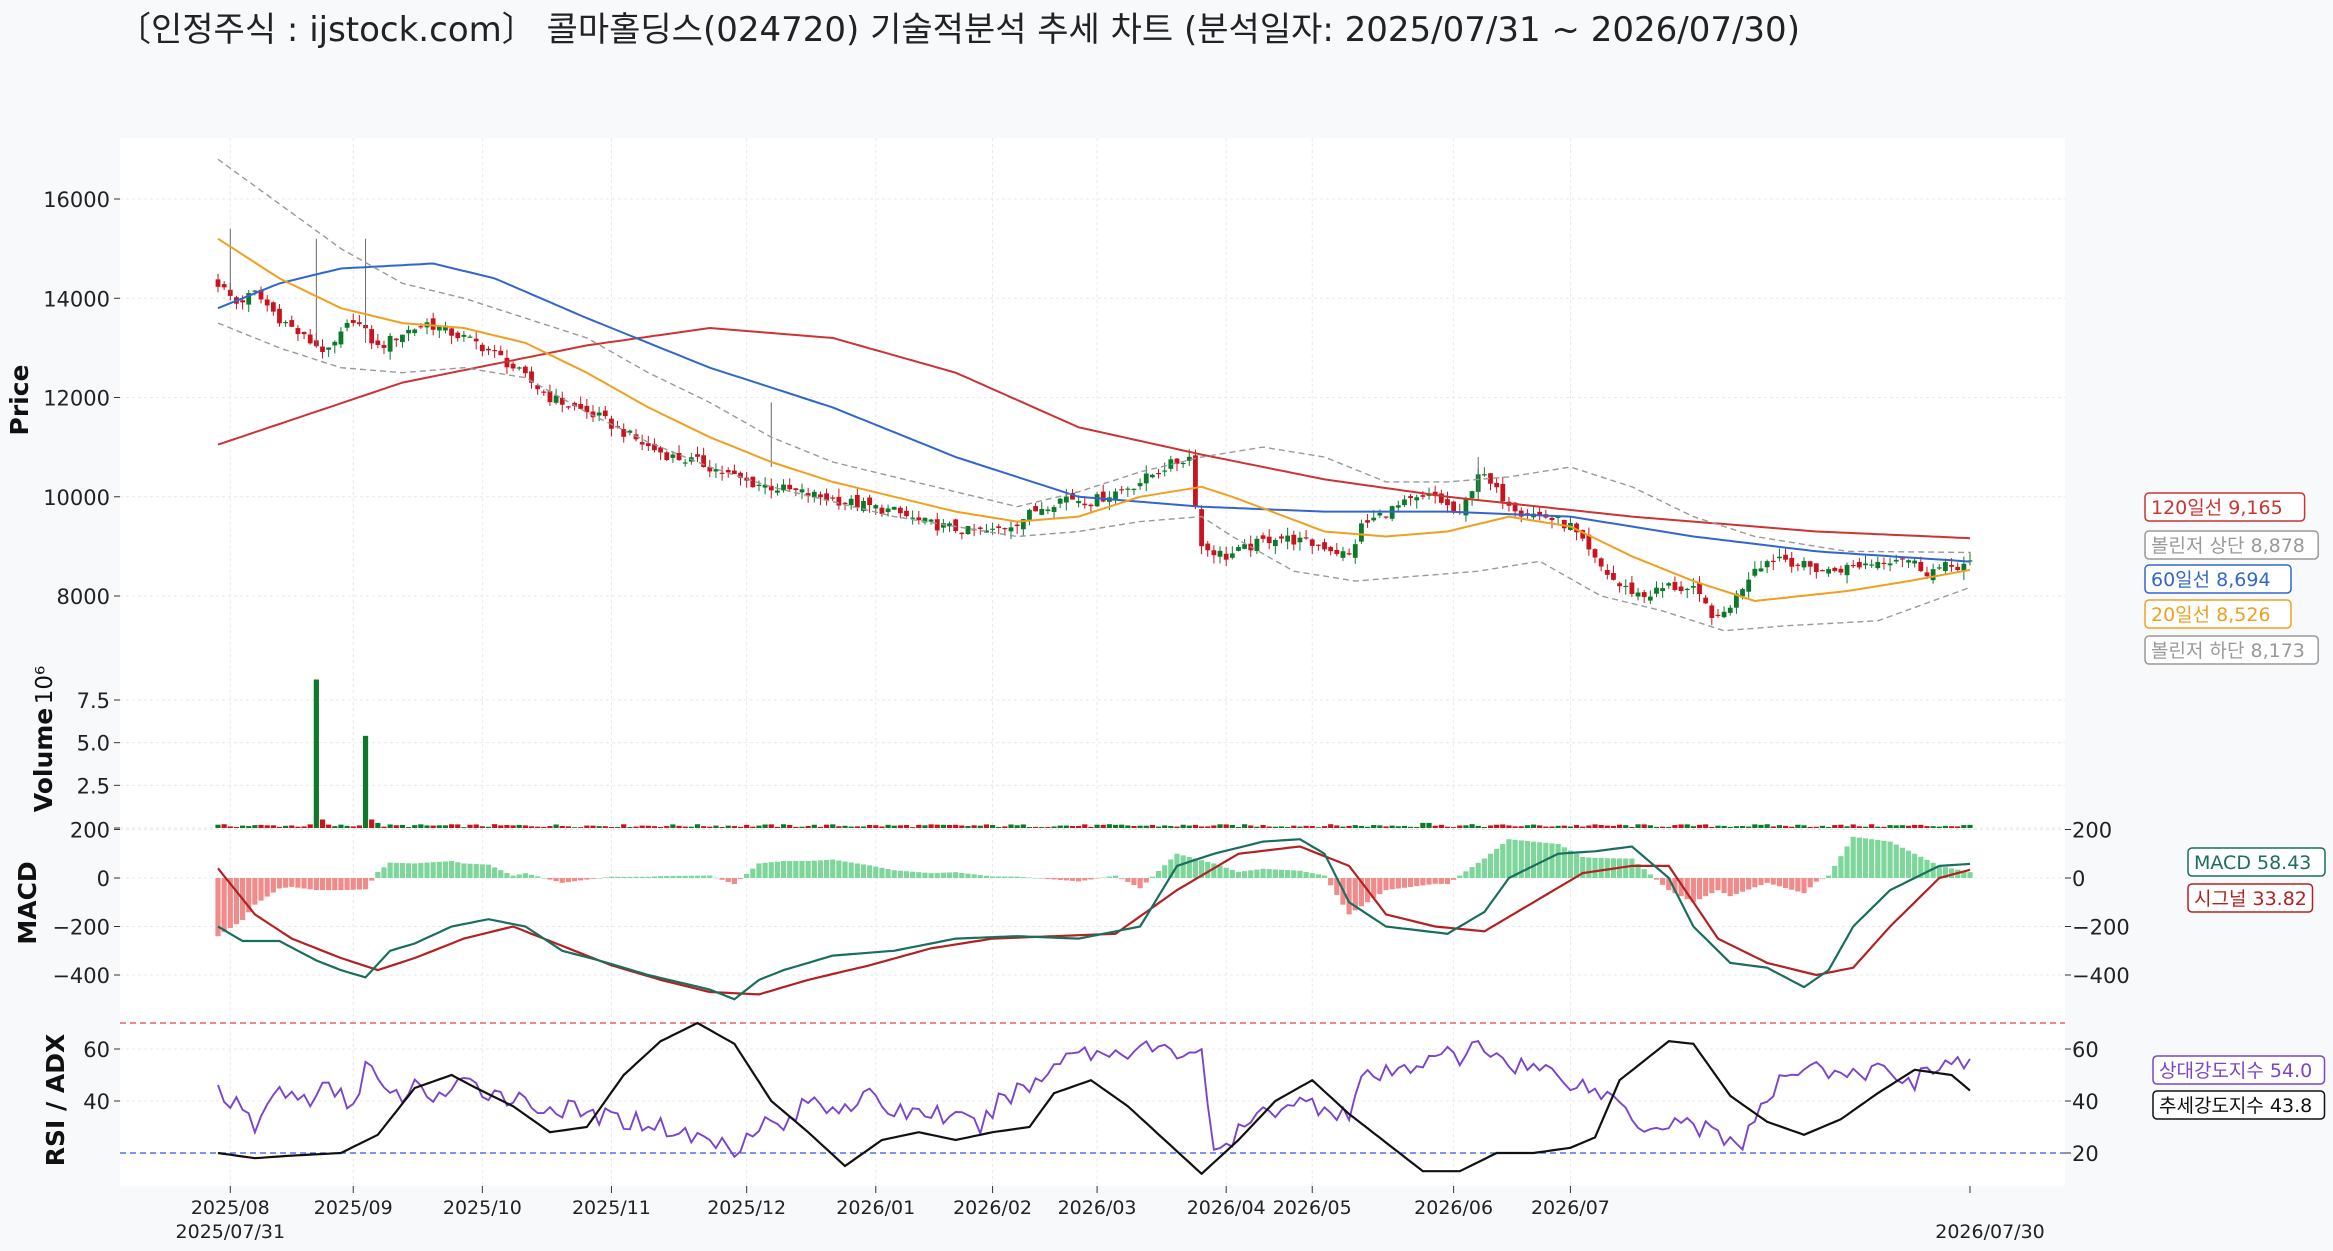 This screenshot has height=1251, width=2333. What do you see at coordinates (1990, 1232) in the screenshot?
I see `x-end-date-label: 2026/07/30` at bounding box center [1990, 1232].